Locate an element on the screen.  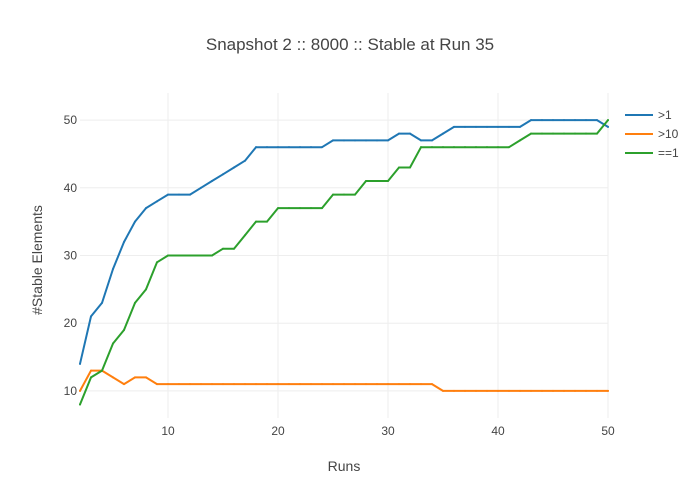
legend-item: >1 is located at coordinates (648, 115).